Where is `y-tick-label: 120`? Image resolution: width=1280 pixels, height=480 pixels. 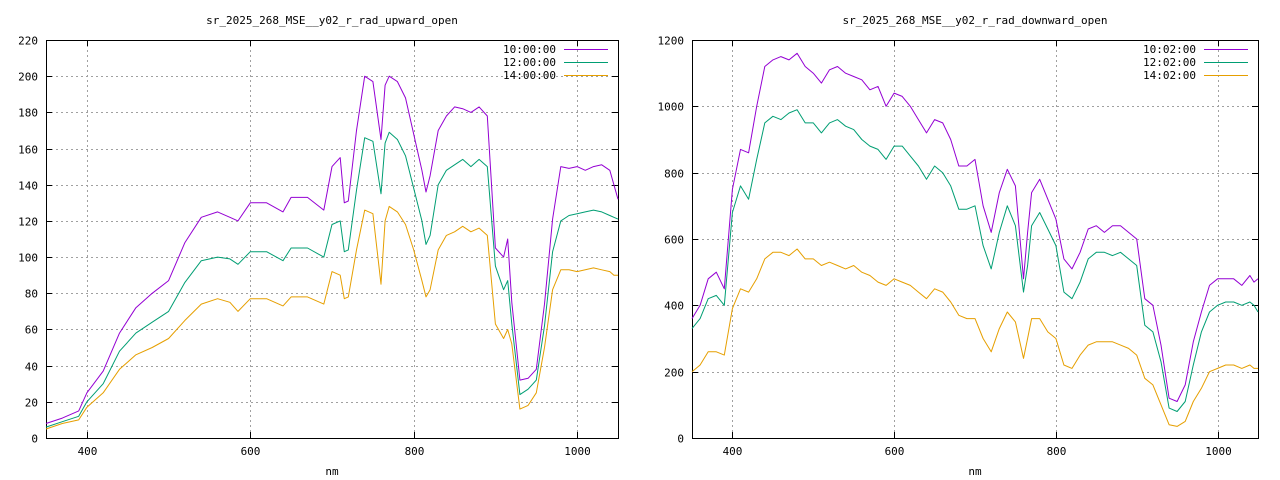
y-tick-label: 120 is located at coordinates (28, 222).